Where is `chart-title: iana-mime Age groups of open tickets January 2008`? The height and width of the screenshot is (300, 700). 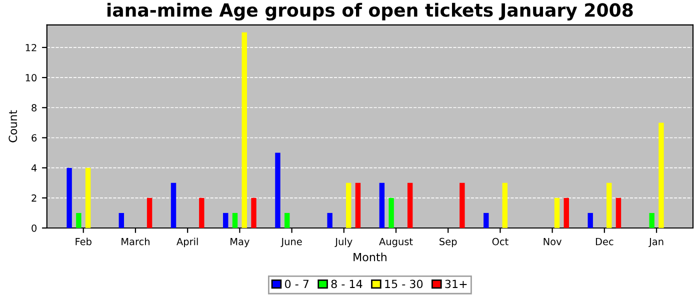
chart-title: iana-mime Age groups of open tickets January 2008 is located at coordinates (370, 11).